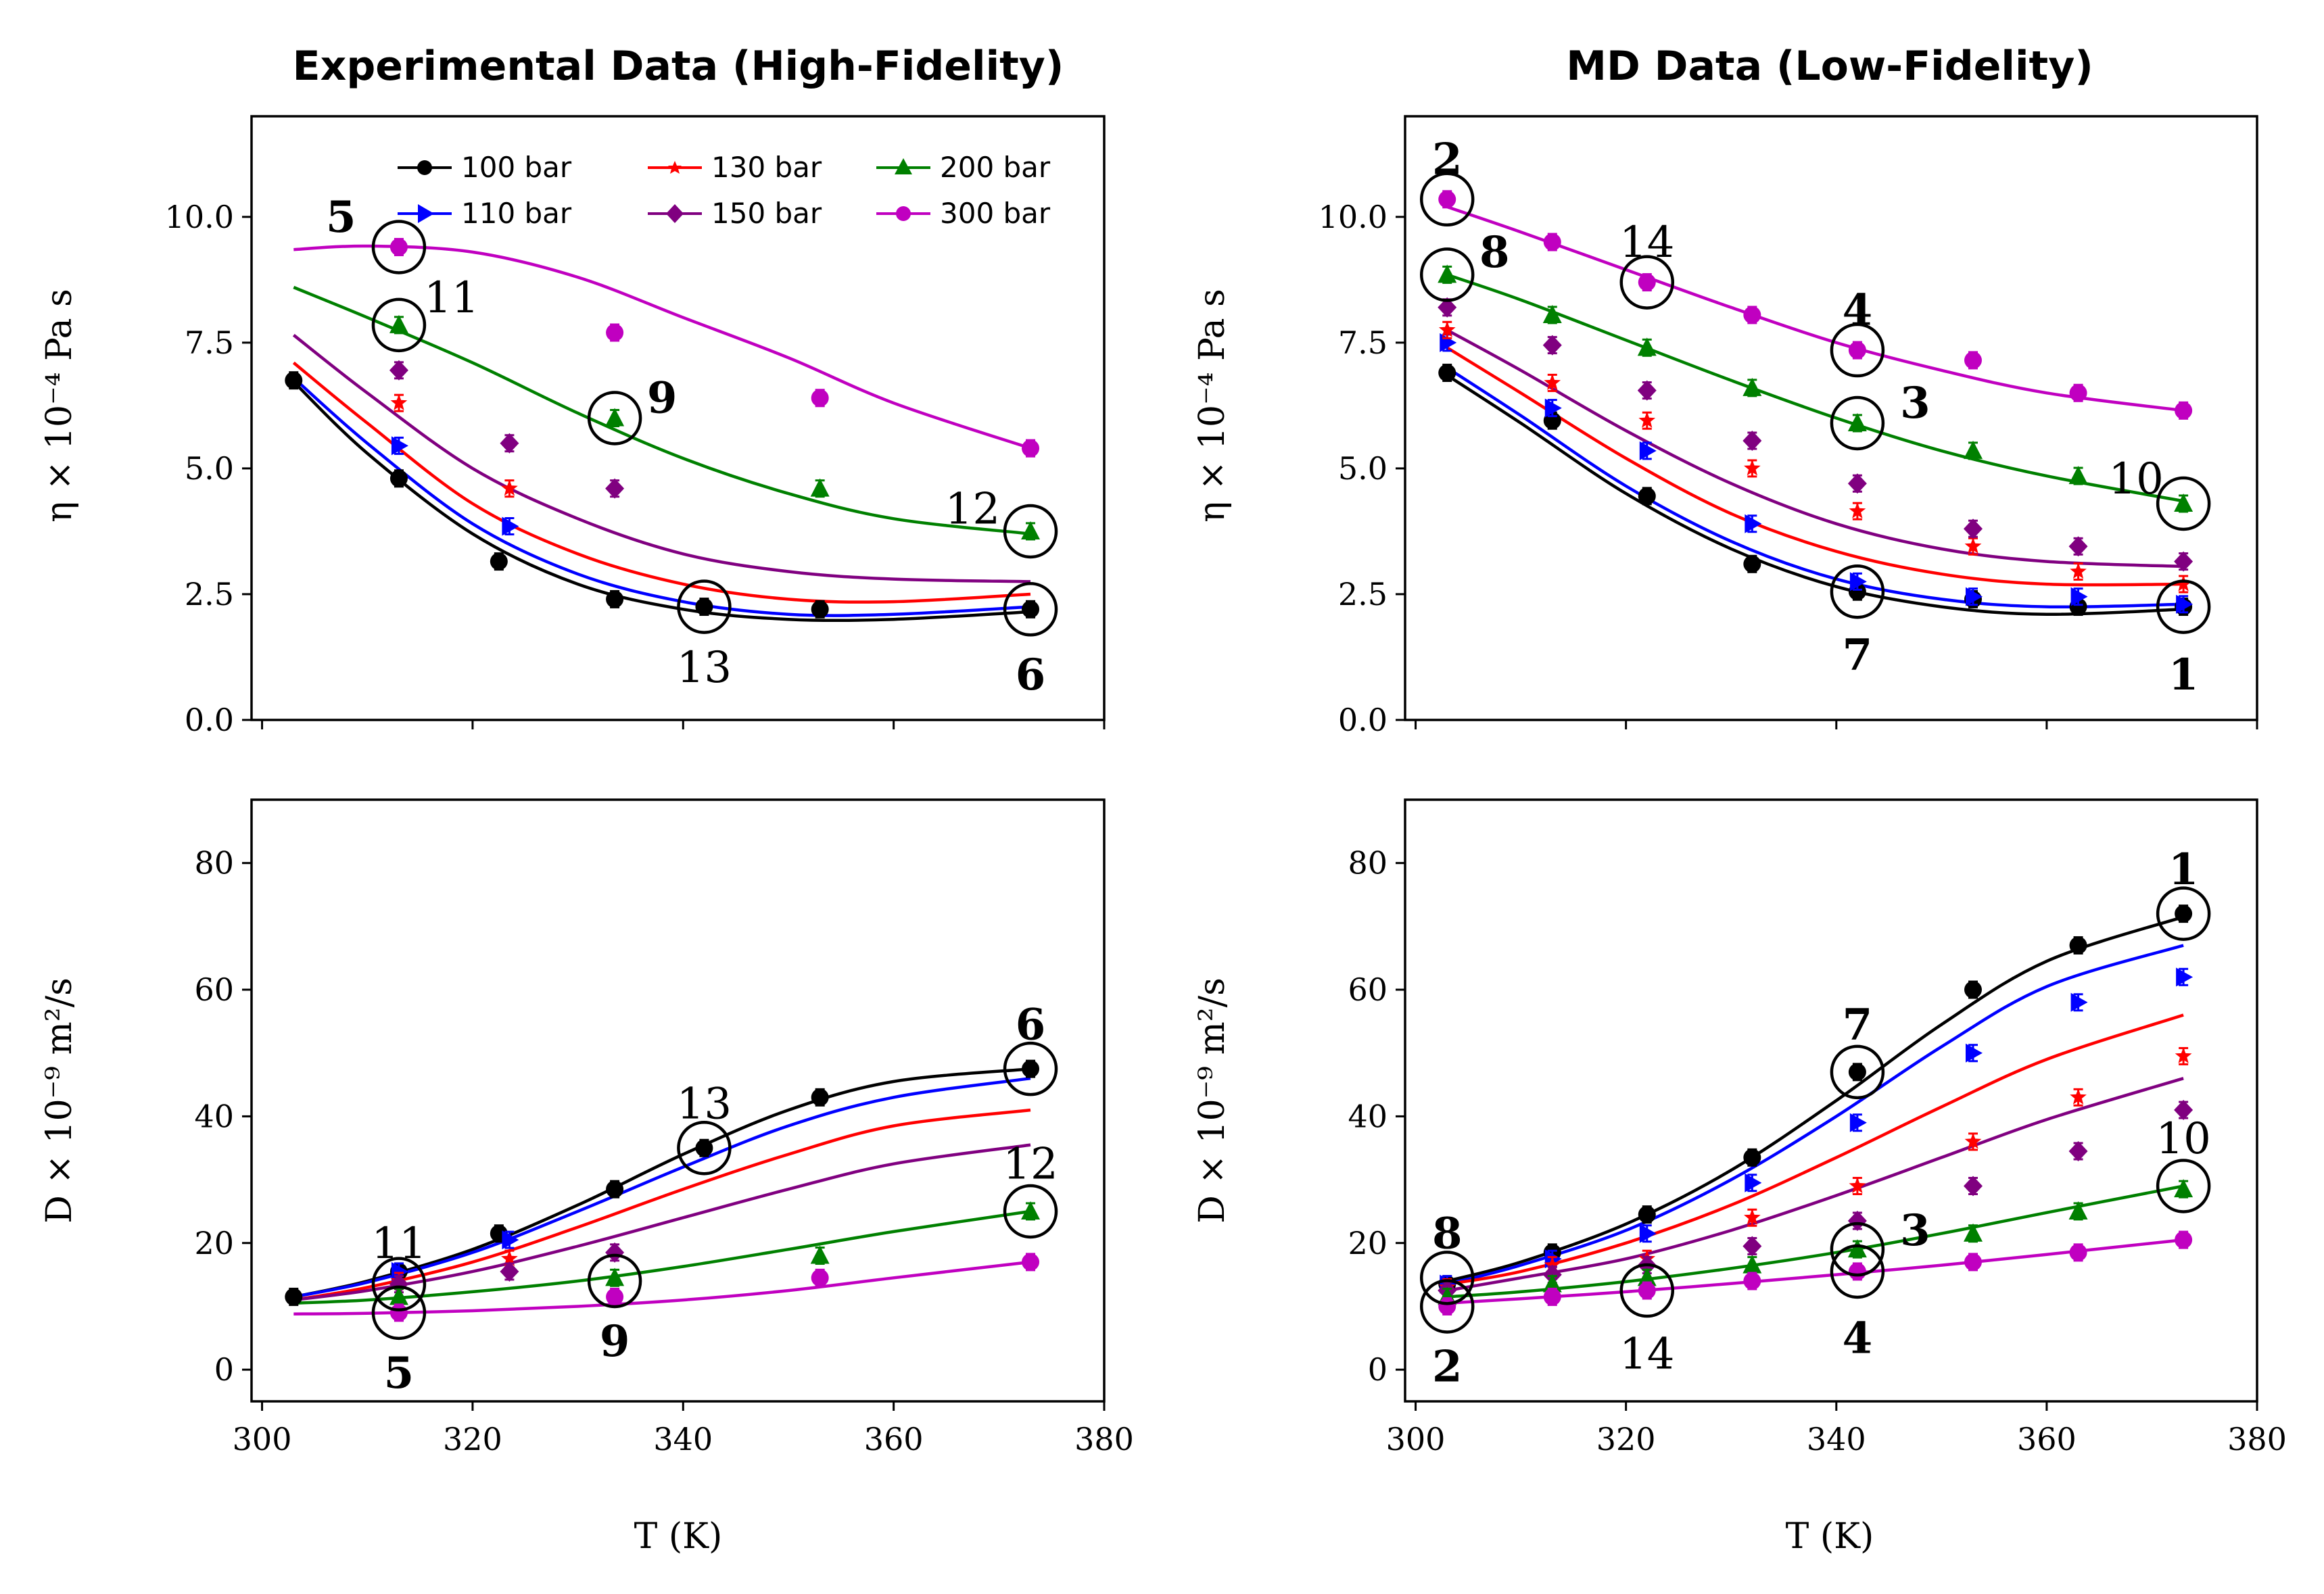 Image resolution: width=2324 pixels, height=1594 pixels. What do you see at coordinates (678, 1536) in the screenshot?
I see `x-axis-label-exp: T (K)` at bounding box center [678, 1536].